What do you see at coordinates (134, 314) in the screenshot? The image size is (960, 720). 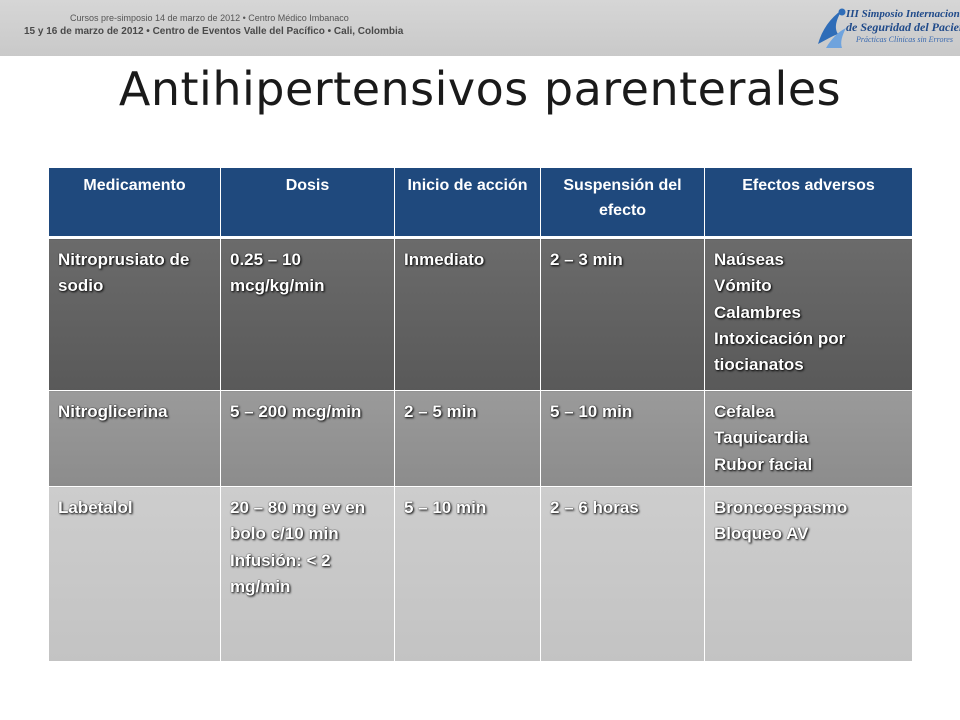 I see `table-cell: Nitroprusiato de sodio` at bounding box center [134, 314].